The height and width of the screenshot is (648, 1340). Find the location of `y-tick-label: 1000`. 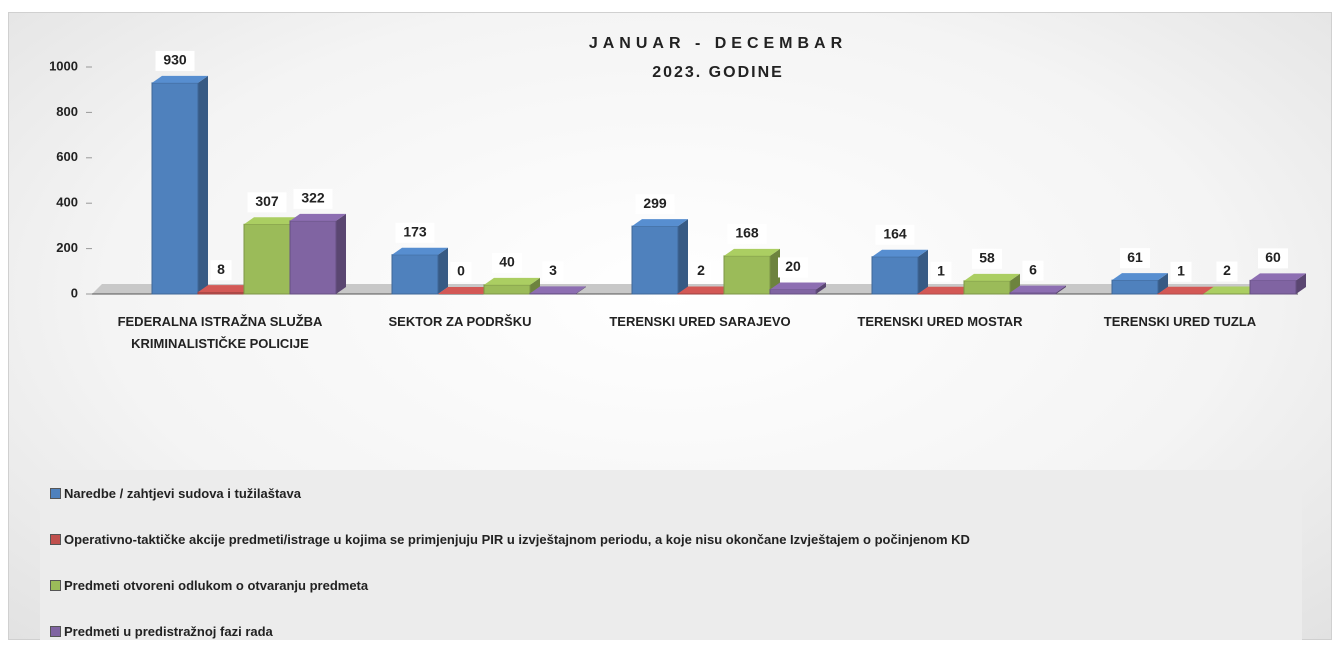

y-tick-label: 1000 is located at coordinates (63, 65).